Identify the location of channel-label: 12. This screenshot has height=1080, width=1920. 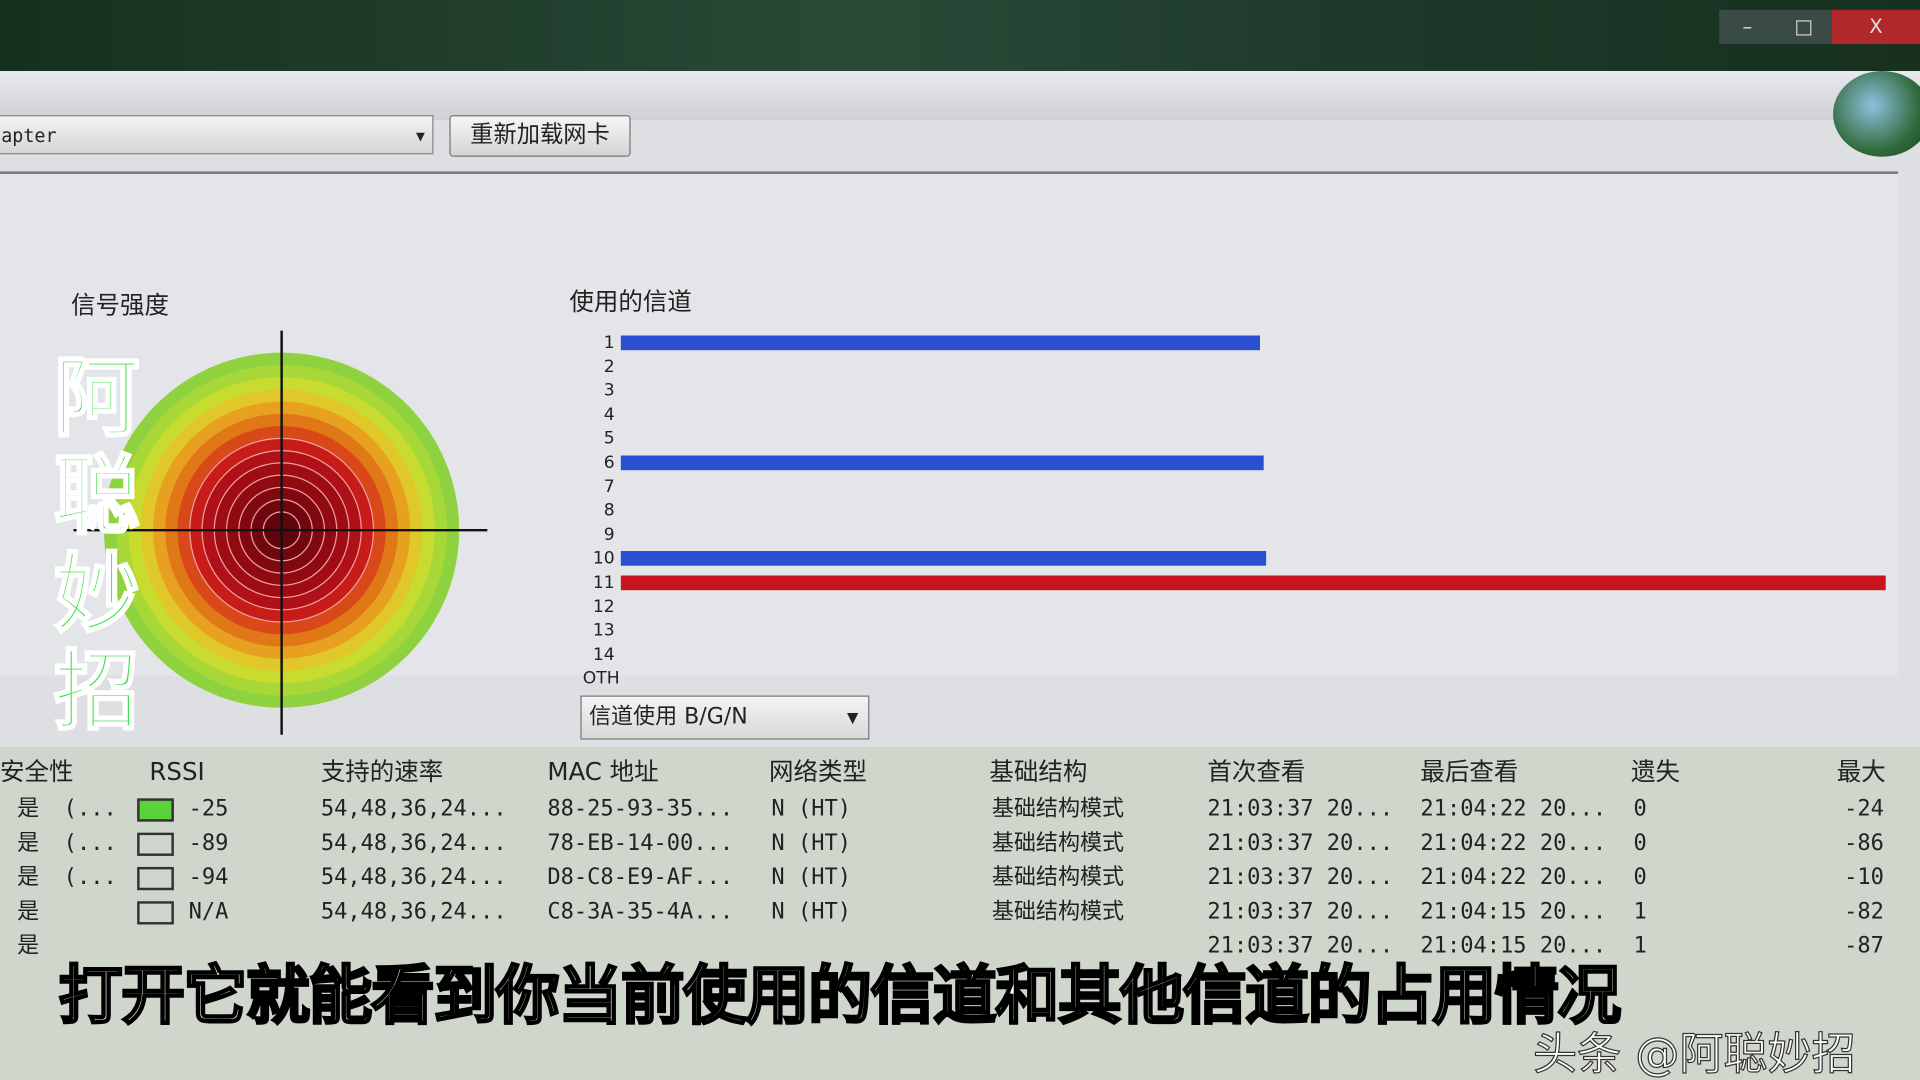
(603, 607).